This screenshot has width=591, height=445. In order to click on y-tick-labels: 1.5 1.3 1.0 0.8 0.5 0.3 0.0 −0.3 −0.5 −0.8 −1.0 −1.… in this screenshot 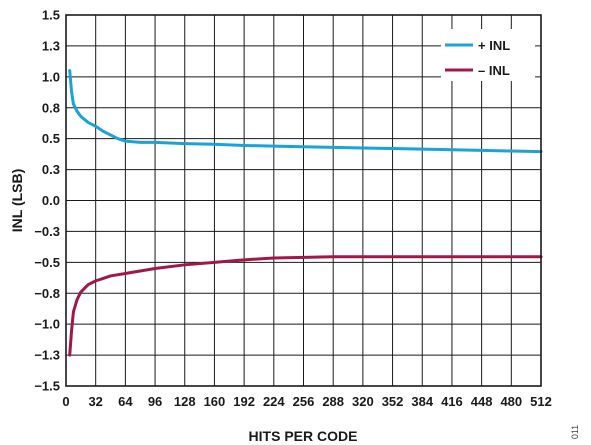, I will do `click(47, 201)`.